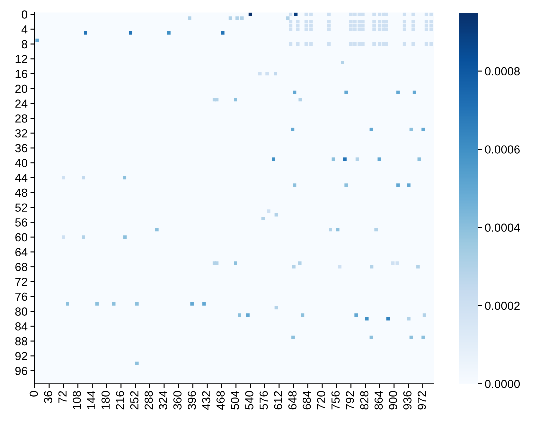 The width and height of the screenshot is (537, 426). I want to click on y-tick-label: 76, so click(22, 297).